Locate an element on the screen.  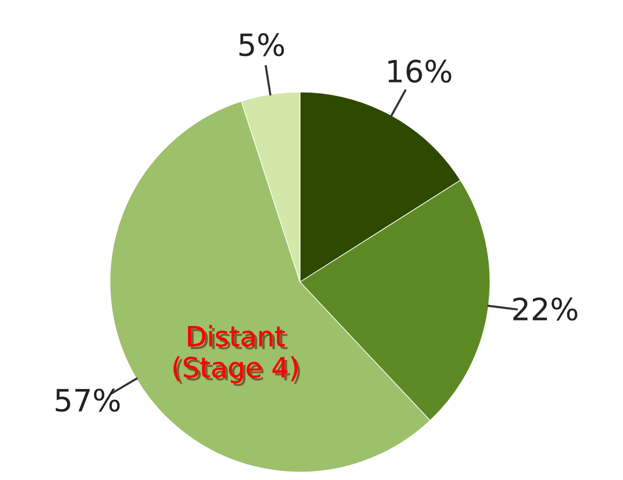
data-label: 57% is located at coordinates (88, 400).